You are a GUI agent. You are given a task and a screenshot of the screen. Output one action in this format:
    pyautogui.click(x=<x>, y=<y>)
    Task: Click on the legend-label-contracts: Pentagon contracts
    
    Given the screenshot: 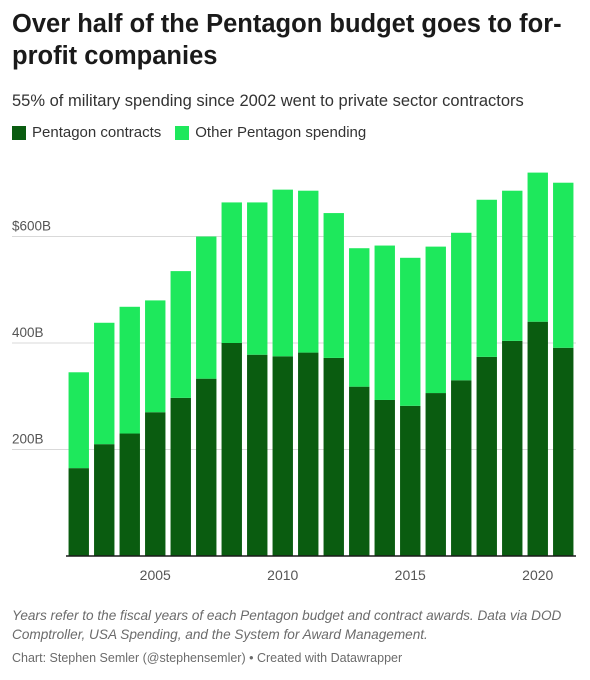 What is the action you would take?
    pyautogui.click(x=97, y=132)
    